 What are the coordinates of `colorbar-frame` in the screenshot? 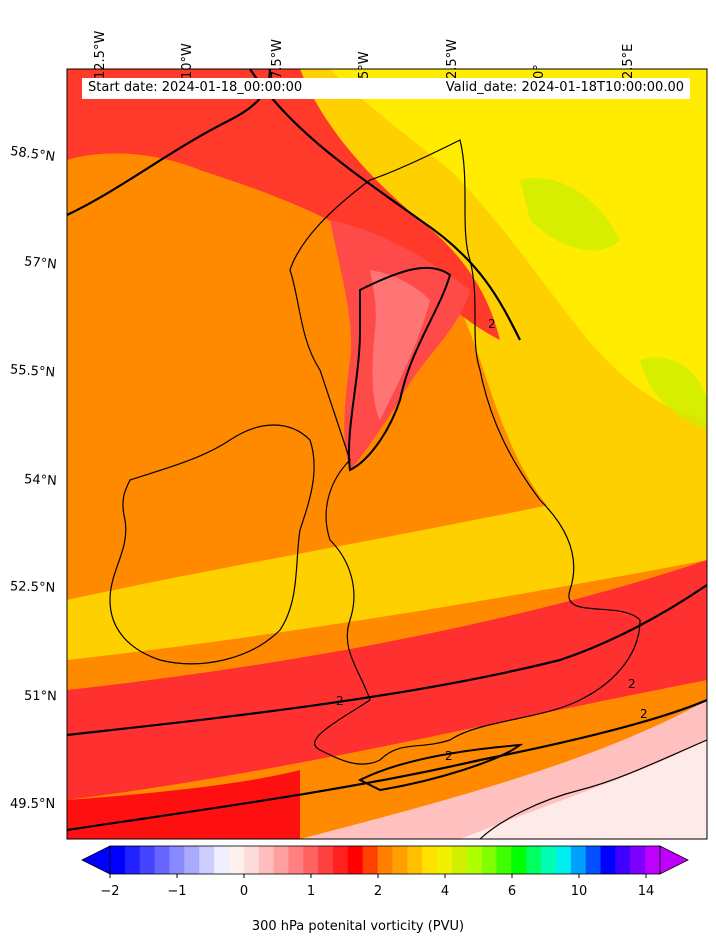 It's located at (385, 860).